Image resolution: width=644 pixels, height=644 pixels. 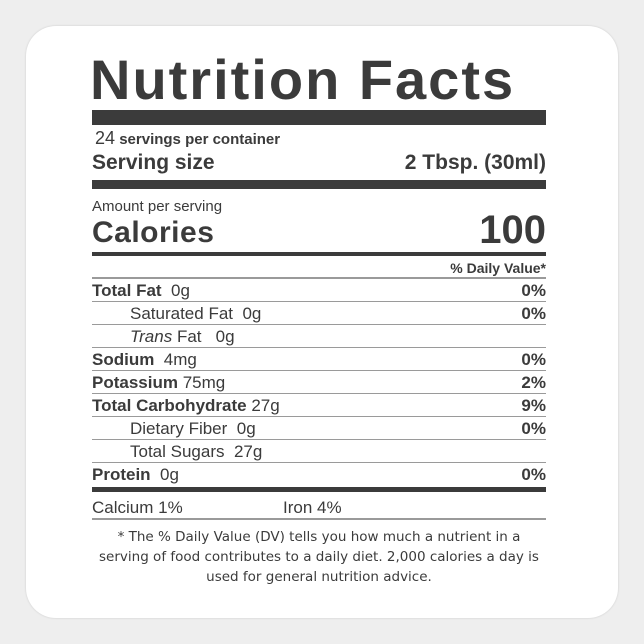 What do you see at coordinates (182, 313) in the screenshot?
I see `nutrient-name: Saturated Fat` at bounding box center [182, 313].